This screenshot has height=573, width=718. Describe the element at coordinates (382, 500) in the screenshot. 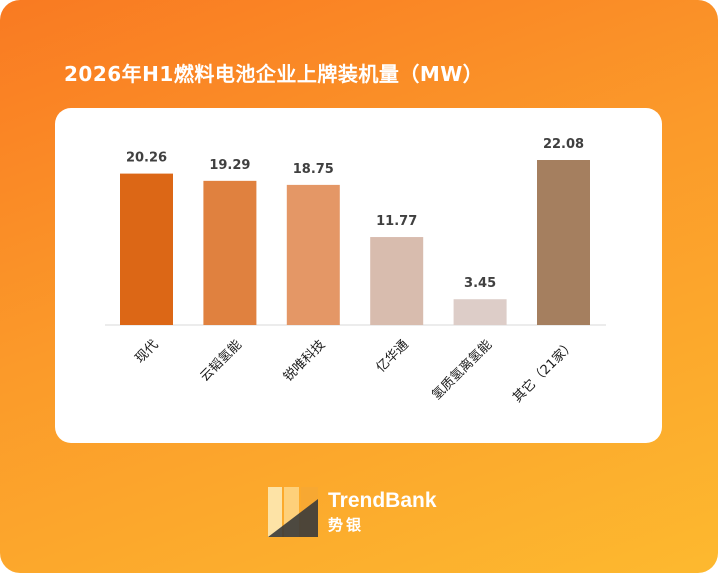

I see `brand-name-en: TrendBank` at that location.